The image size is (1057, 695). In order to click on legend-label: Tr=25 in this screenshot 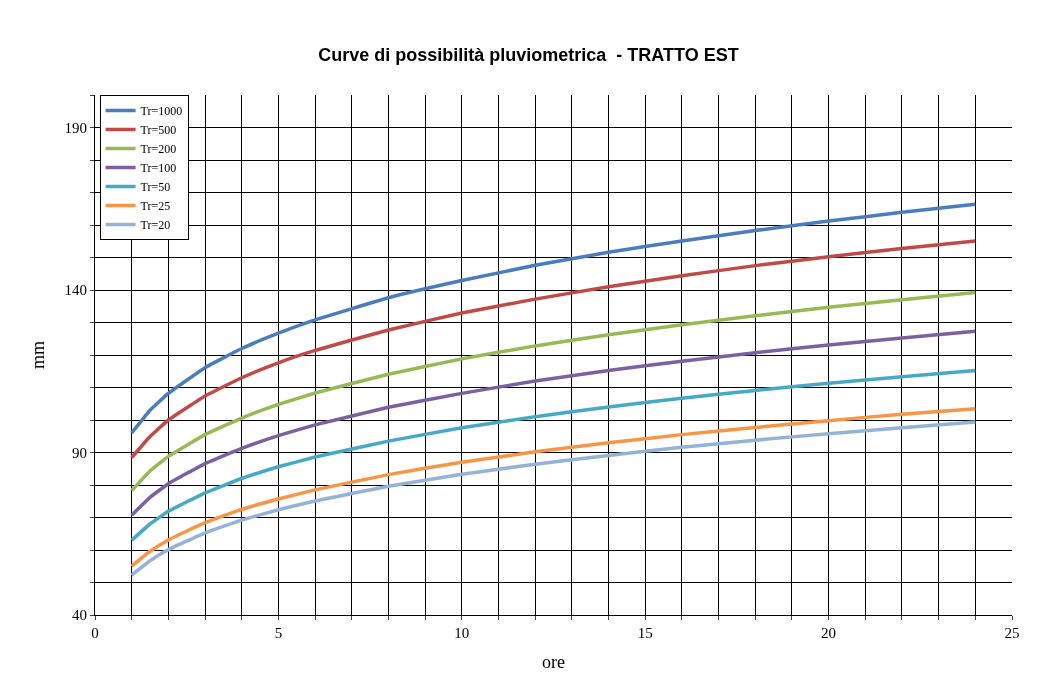, I will do `click(155, 206)`.